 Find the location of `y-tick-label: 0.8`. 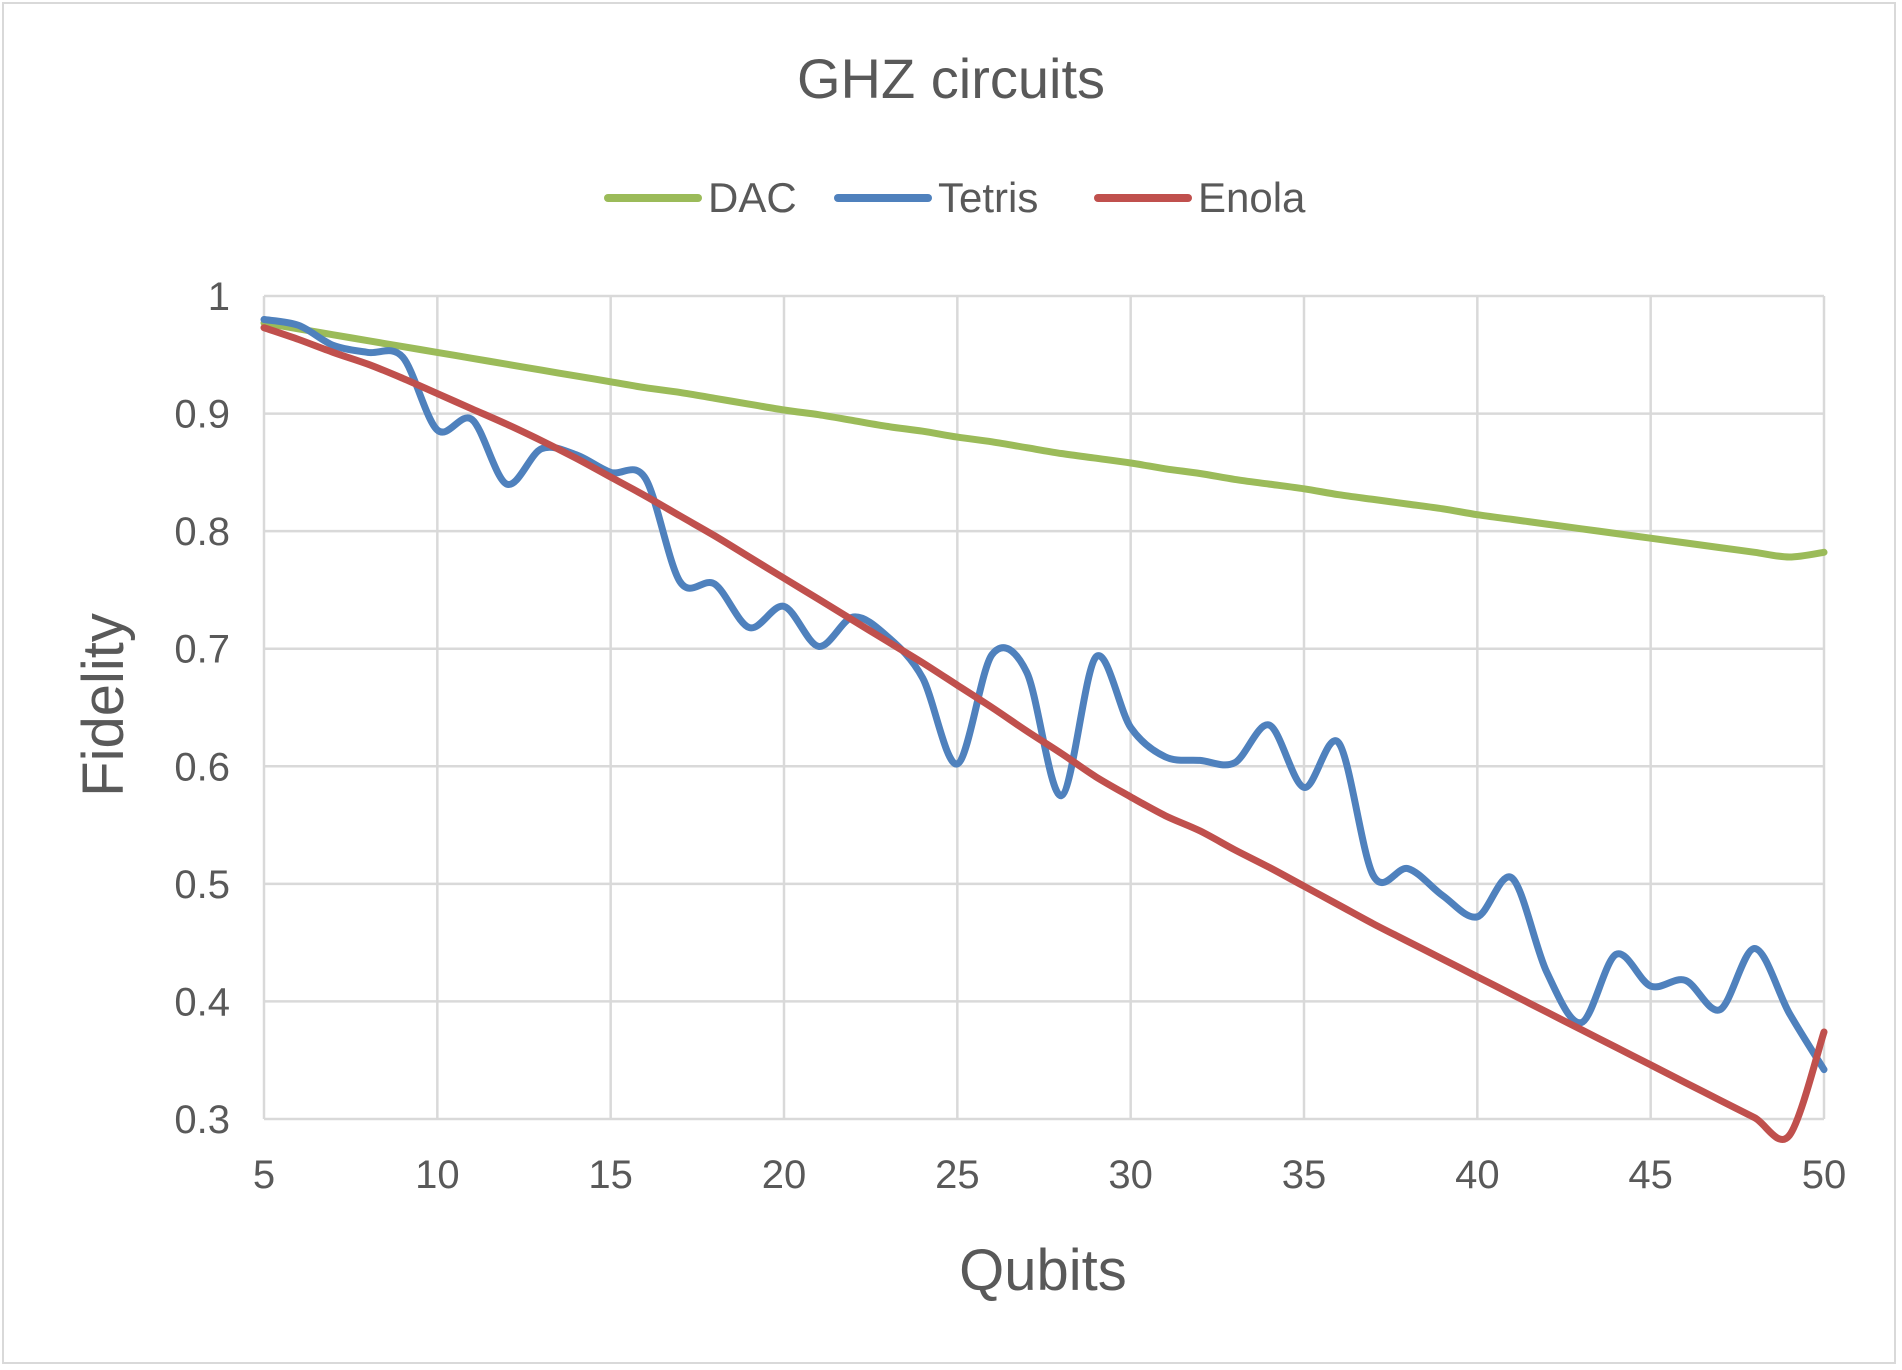

y-tick-label: 0.8 is located at coordinates (202, 532).